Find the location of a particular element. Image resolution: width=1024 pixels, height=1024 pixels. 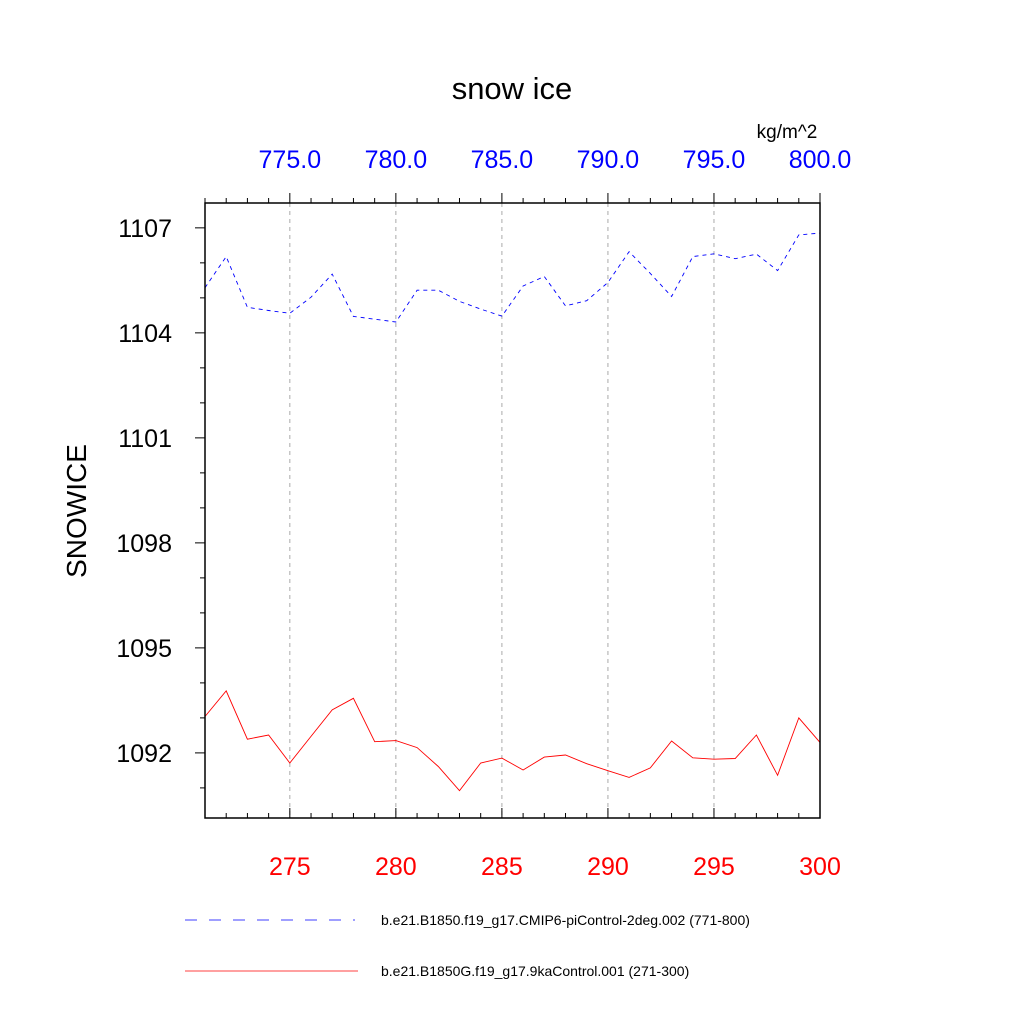

y-tick-label: 1098 is located at coordinates (144, 544).